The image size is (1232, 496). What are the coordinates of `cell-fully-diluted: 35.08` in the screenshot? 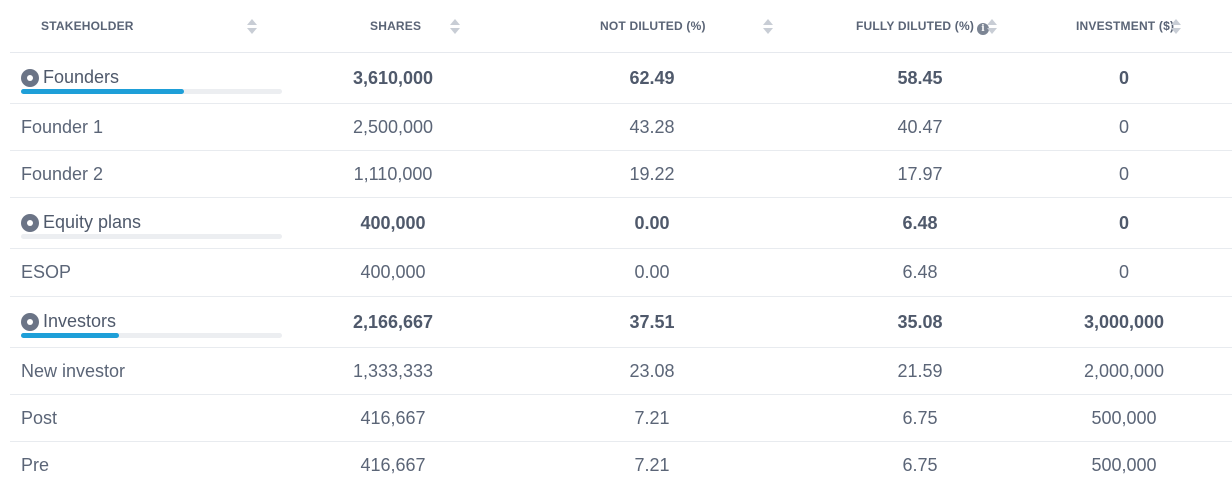 It's located at (920, 321).